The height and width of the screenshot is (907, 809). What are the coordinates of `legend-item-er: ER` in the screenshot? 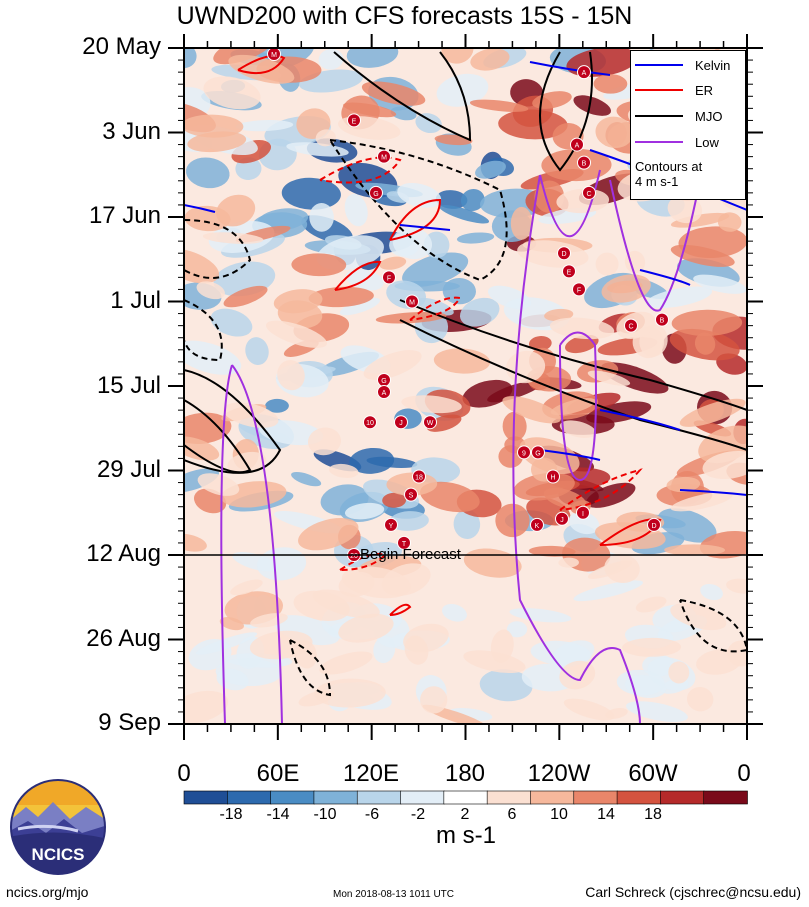 It's located at (674, 90).